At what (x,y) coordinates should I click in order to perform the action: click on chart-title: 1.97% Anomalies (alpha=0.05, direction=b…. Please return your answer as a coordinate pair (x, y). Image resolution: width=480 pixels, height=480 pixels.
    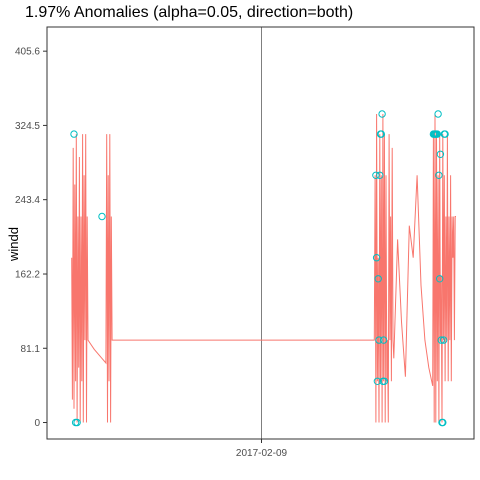
    Looking at the image, I should click on (189, 12).